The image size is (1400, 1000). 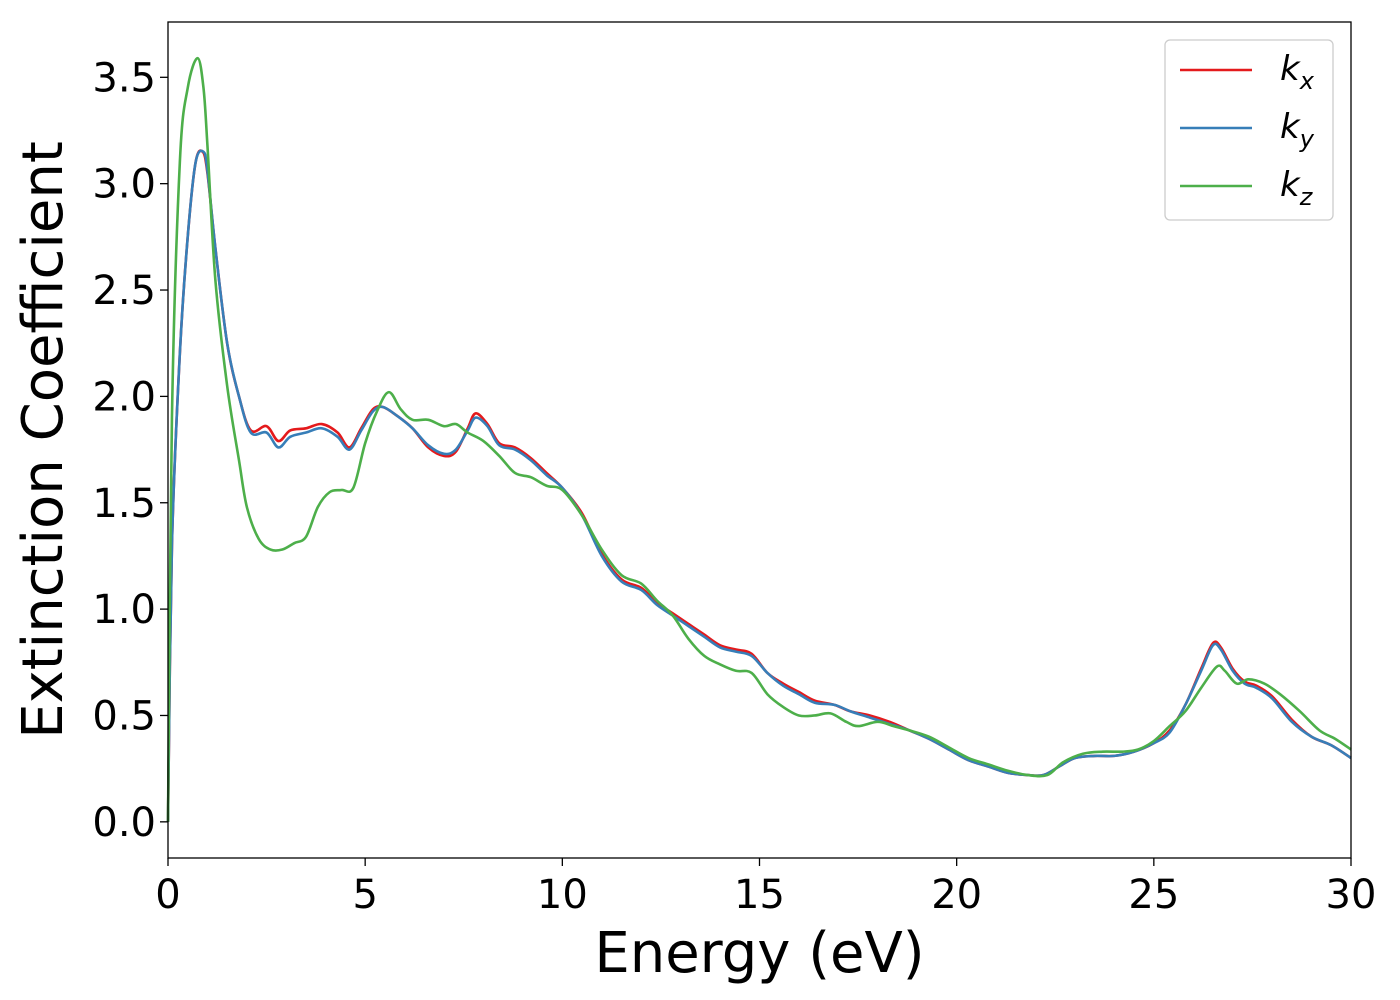 What do you see at coordinates (124, 823) in the screenshot?
I see `y-tick-label: 0.0` at bounding box center [124, 823].